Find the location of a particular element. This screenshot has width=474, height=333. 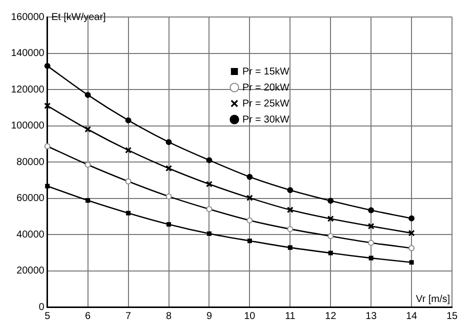

x-tick-label: 11 is located at coordinates (290, 316).